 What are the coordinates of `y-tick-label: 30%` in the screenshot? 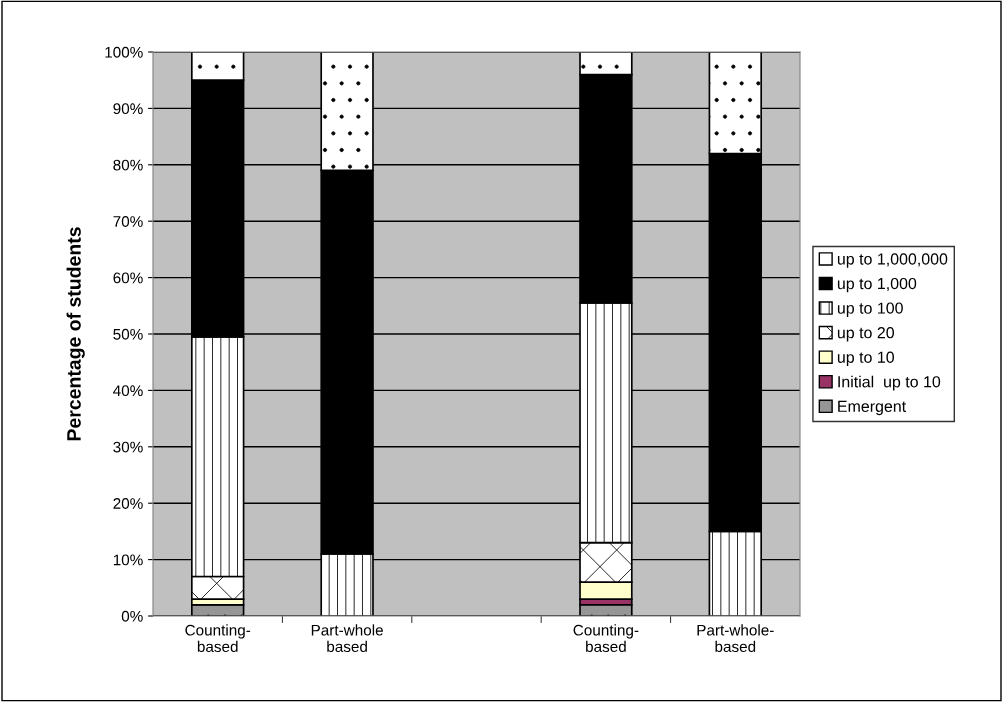 It's located at (128, 447).